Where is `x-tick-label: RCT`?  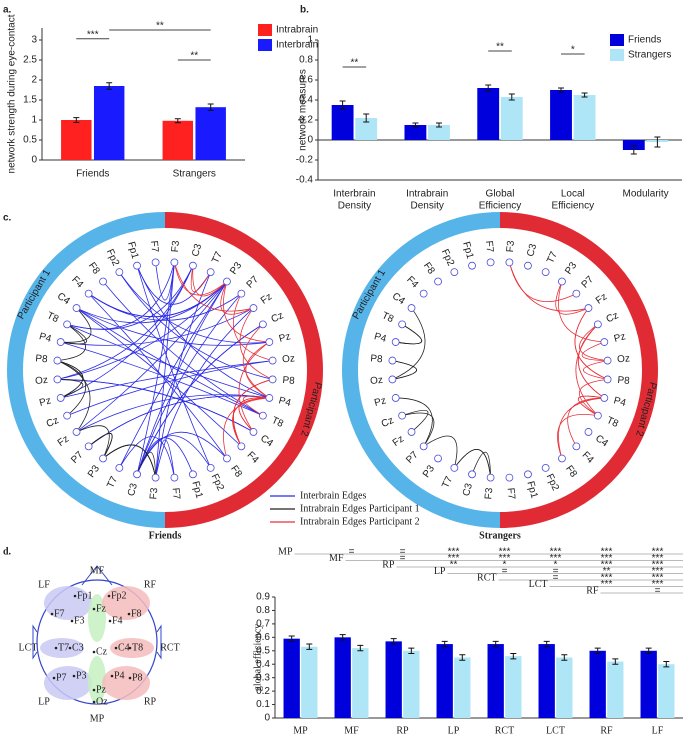 x-tick-label: RCT is located at coordinates (504, 730).